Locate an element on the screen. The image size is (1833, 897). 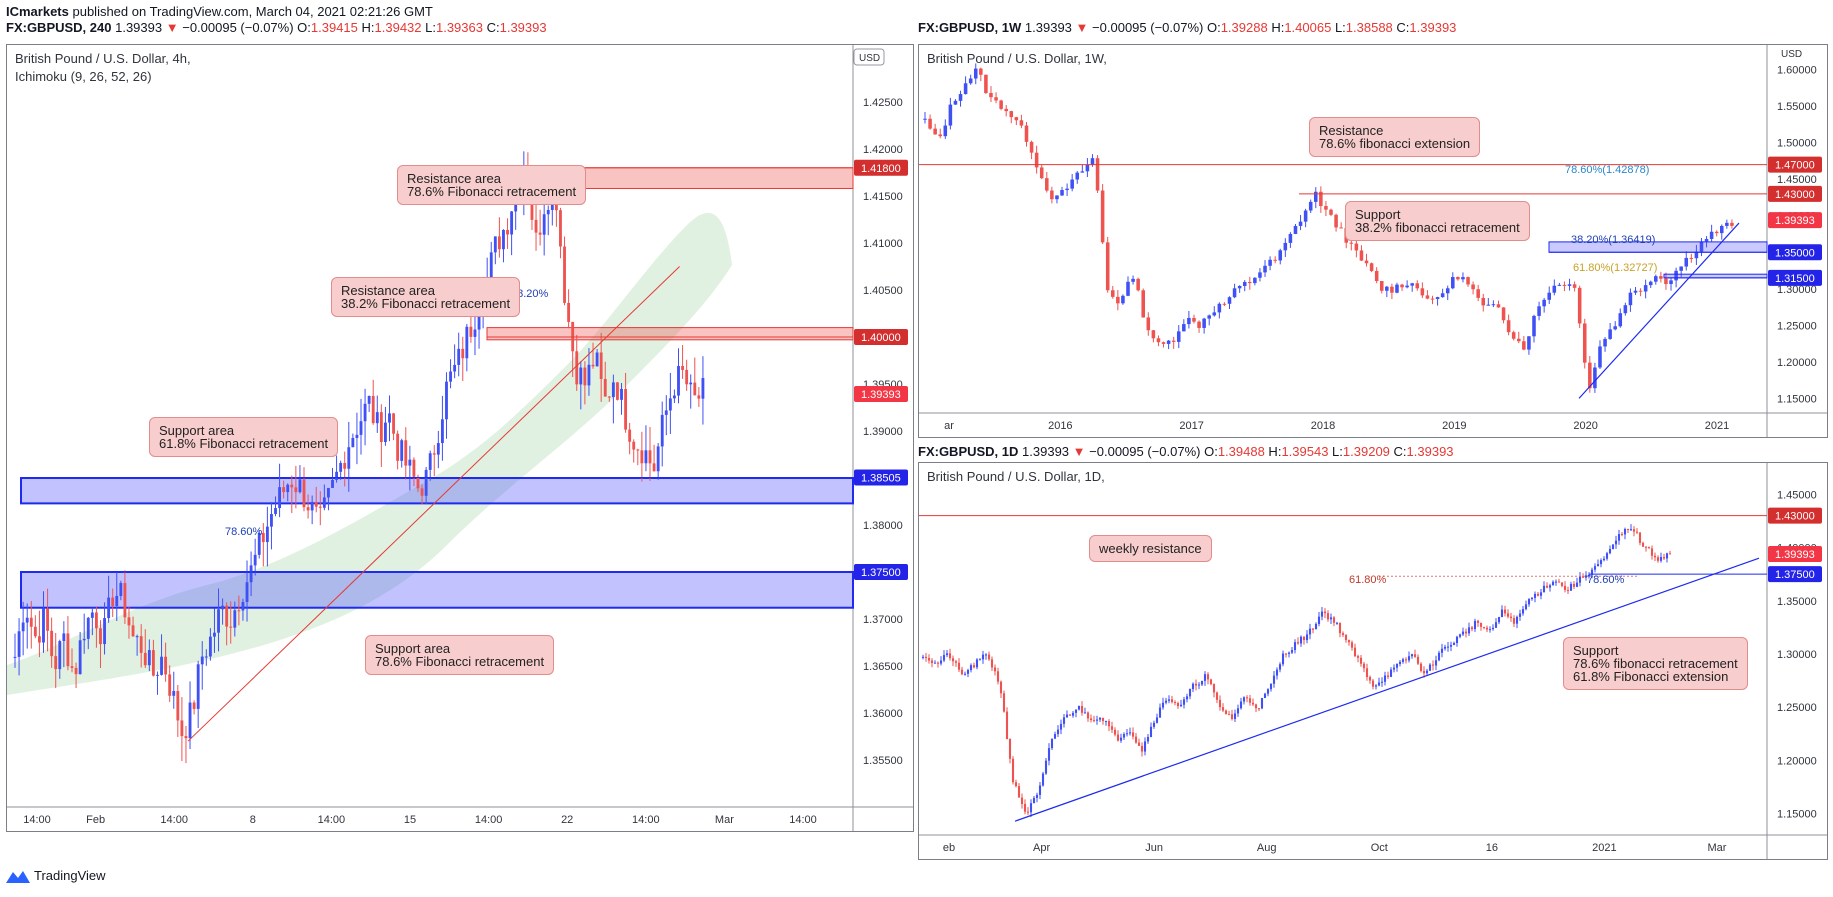
price-label-text: 1.31500 is located at coordinates (1795, 279).